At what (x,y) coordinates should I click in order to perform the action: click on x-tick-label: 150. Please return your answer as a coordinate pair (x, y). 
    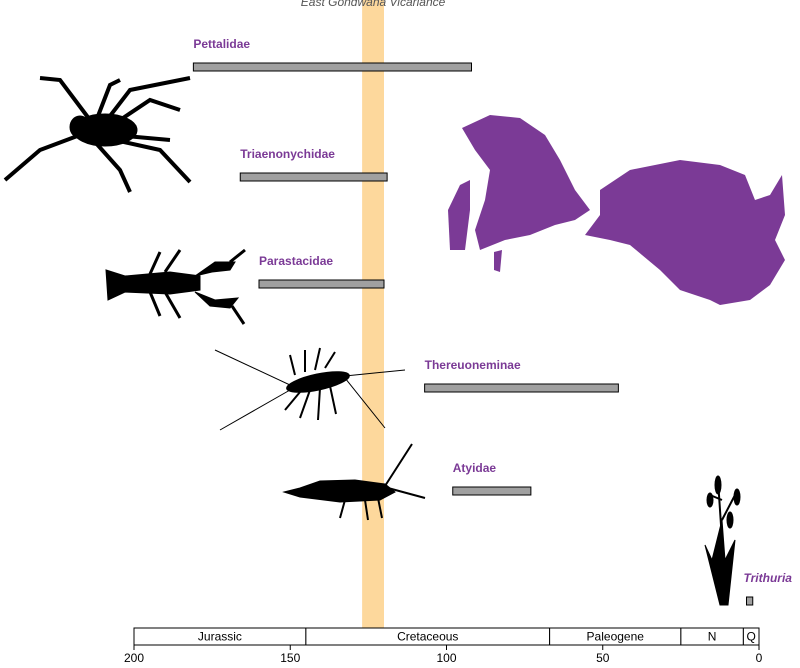
    Looking at the image, I should click on (290, 658).